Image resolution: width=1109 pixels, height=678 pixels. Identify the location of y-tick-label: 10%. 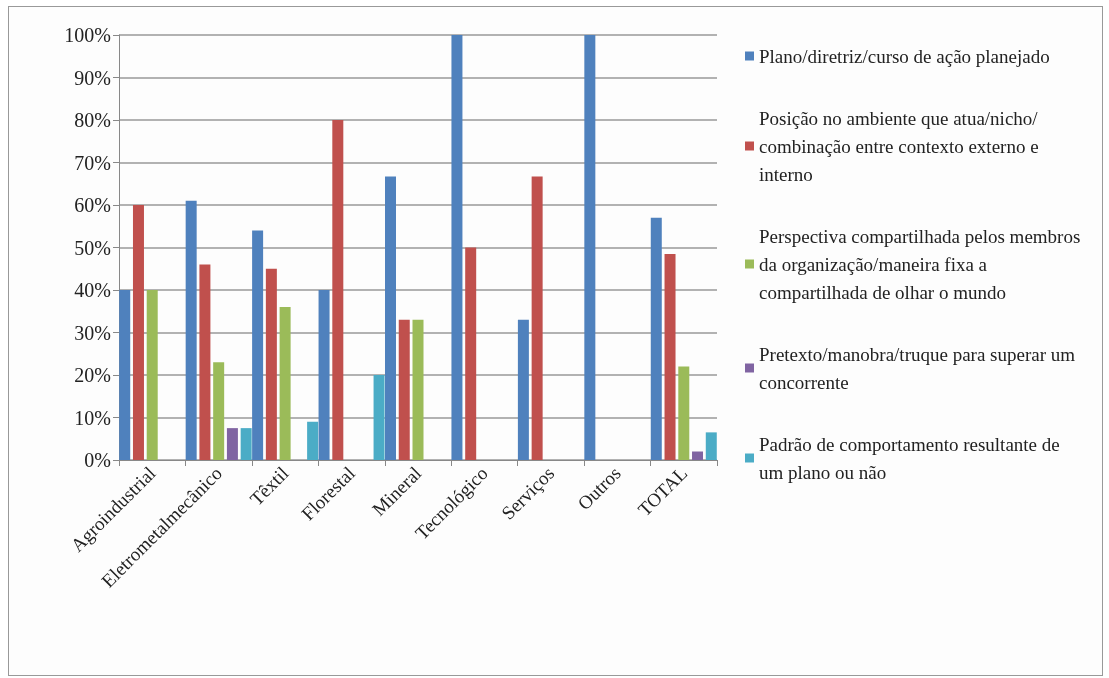
(92, 417).